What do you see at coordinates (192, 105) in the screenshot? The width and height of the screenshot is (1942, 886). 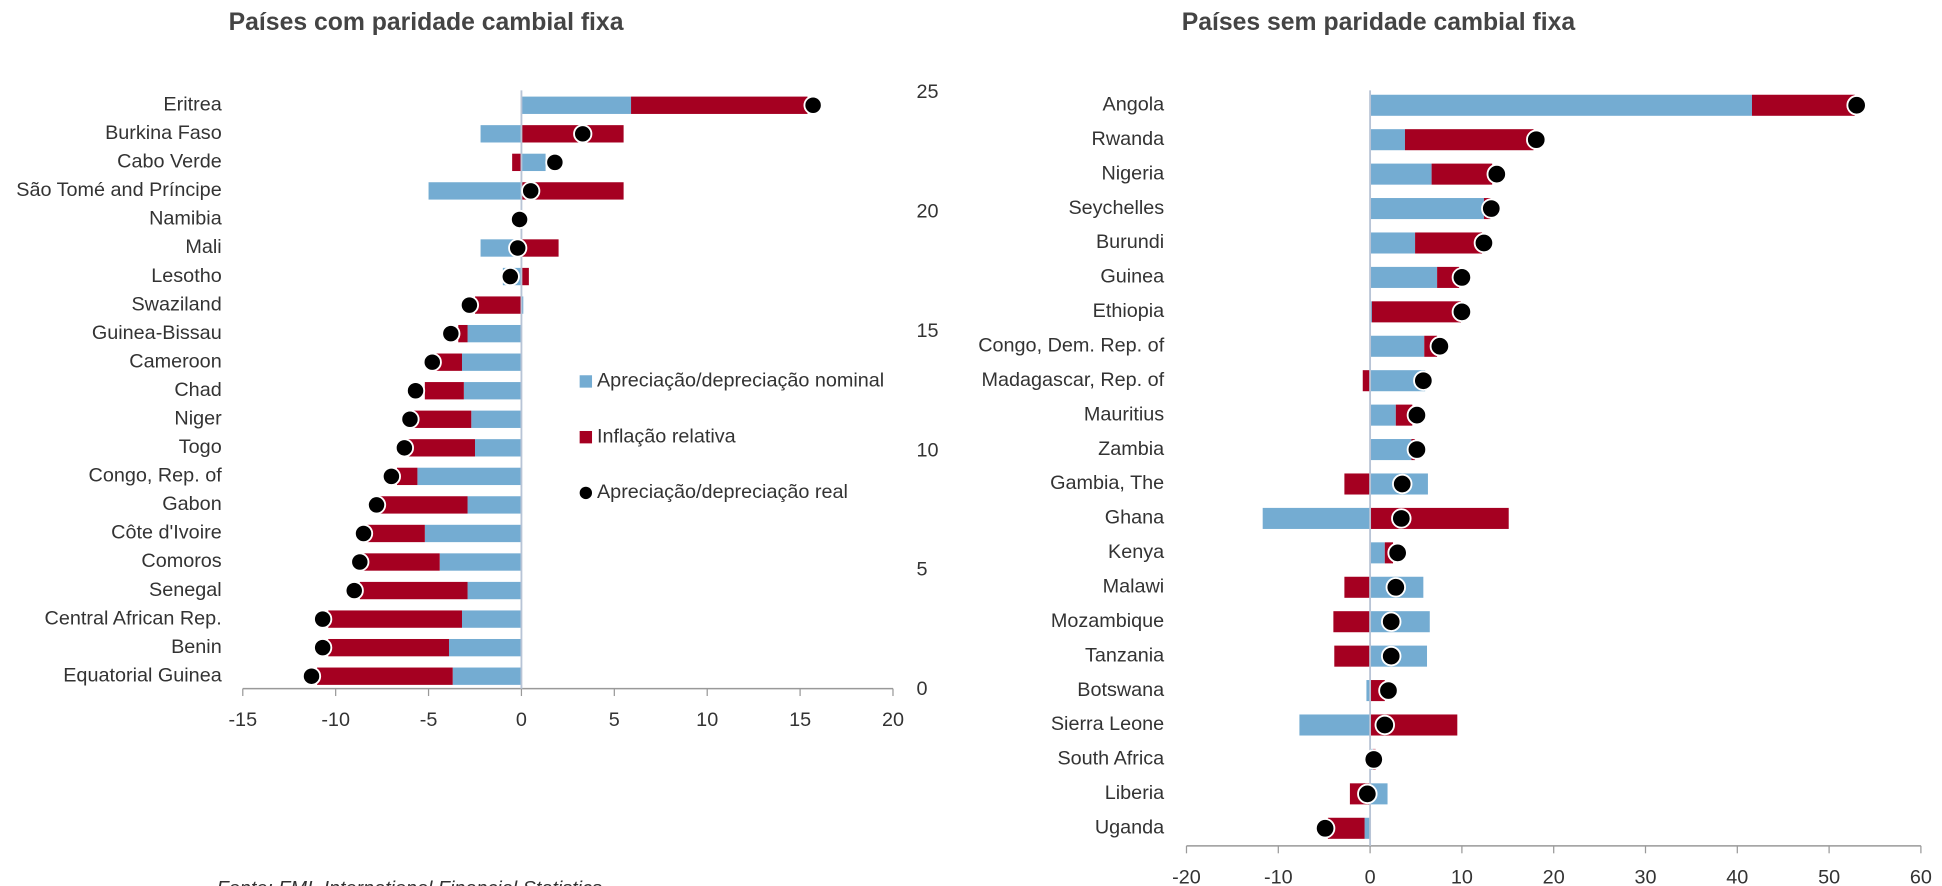 I see `y-tick-label: Eritrea` at bounding box center [192, 105].